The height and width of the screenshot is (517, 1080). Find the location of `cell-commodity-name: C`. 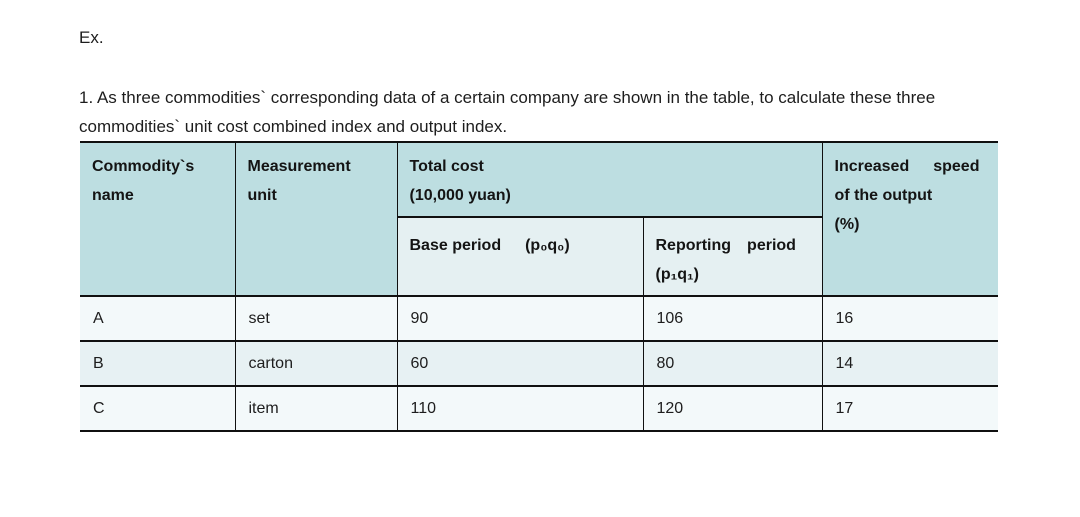

cell-commodity-name: C is located at coordinates (158, 408).